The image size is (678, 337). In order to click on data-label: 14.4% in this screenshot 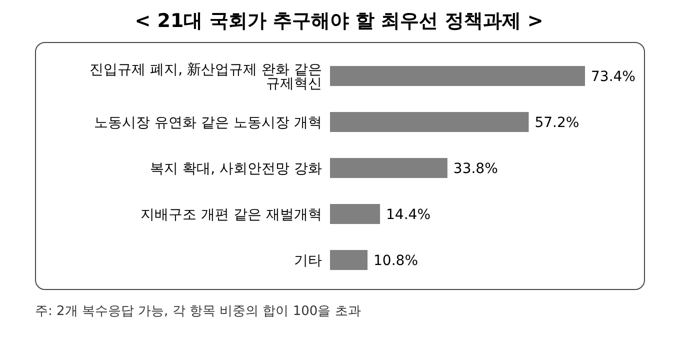, I will do `click(408, 214)`.